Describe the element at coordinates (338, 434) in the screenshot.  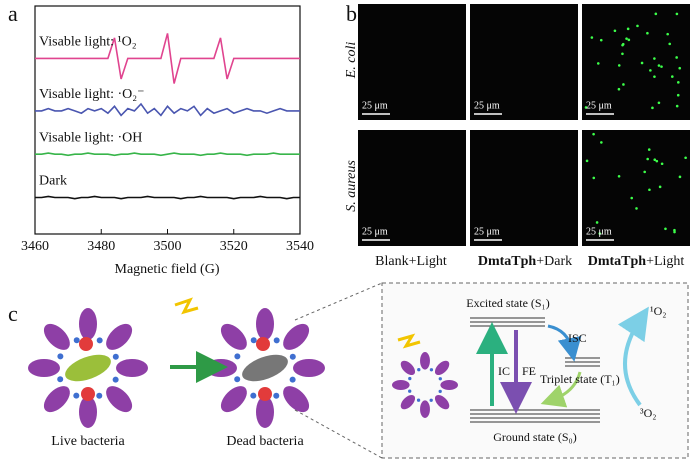
I see `zoom-line` at that location.